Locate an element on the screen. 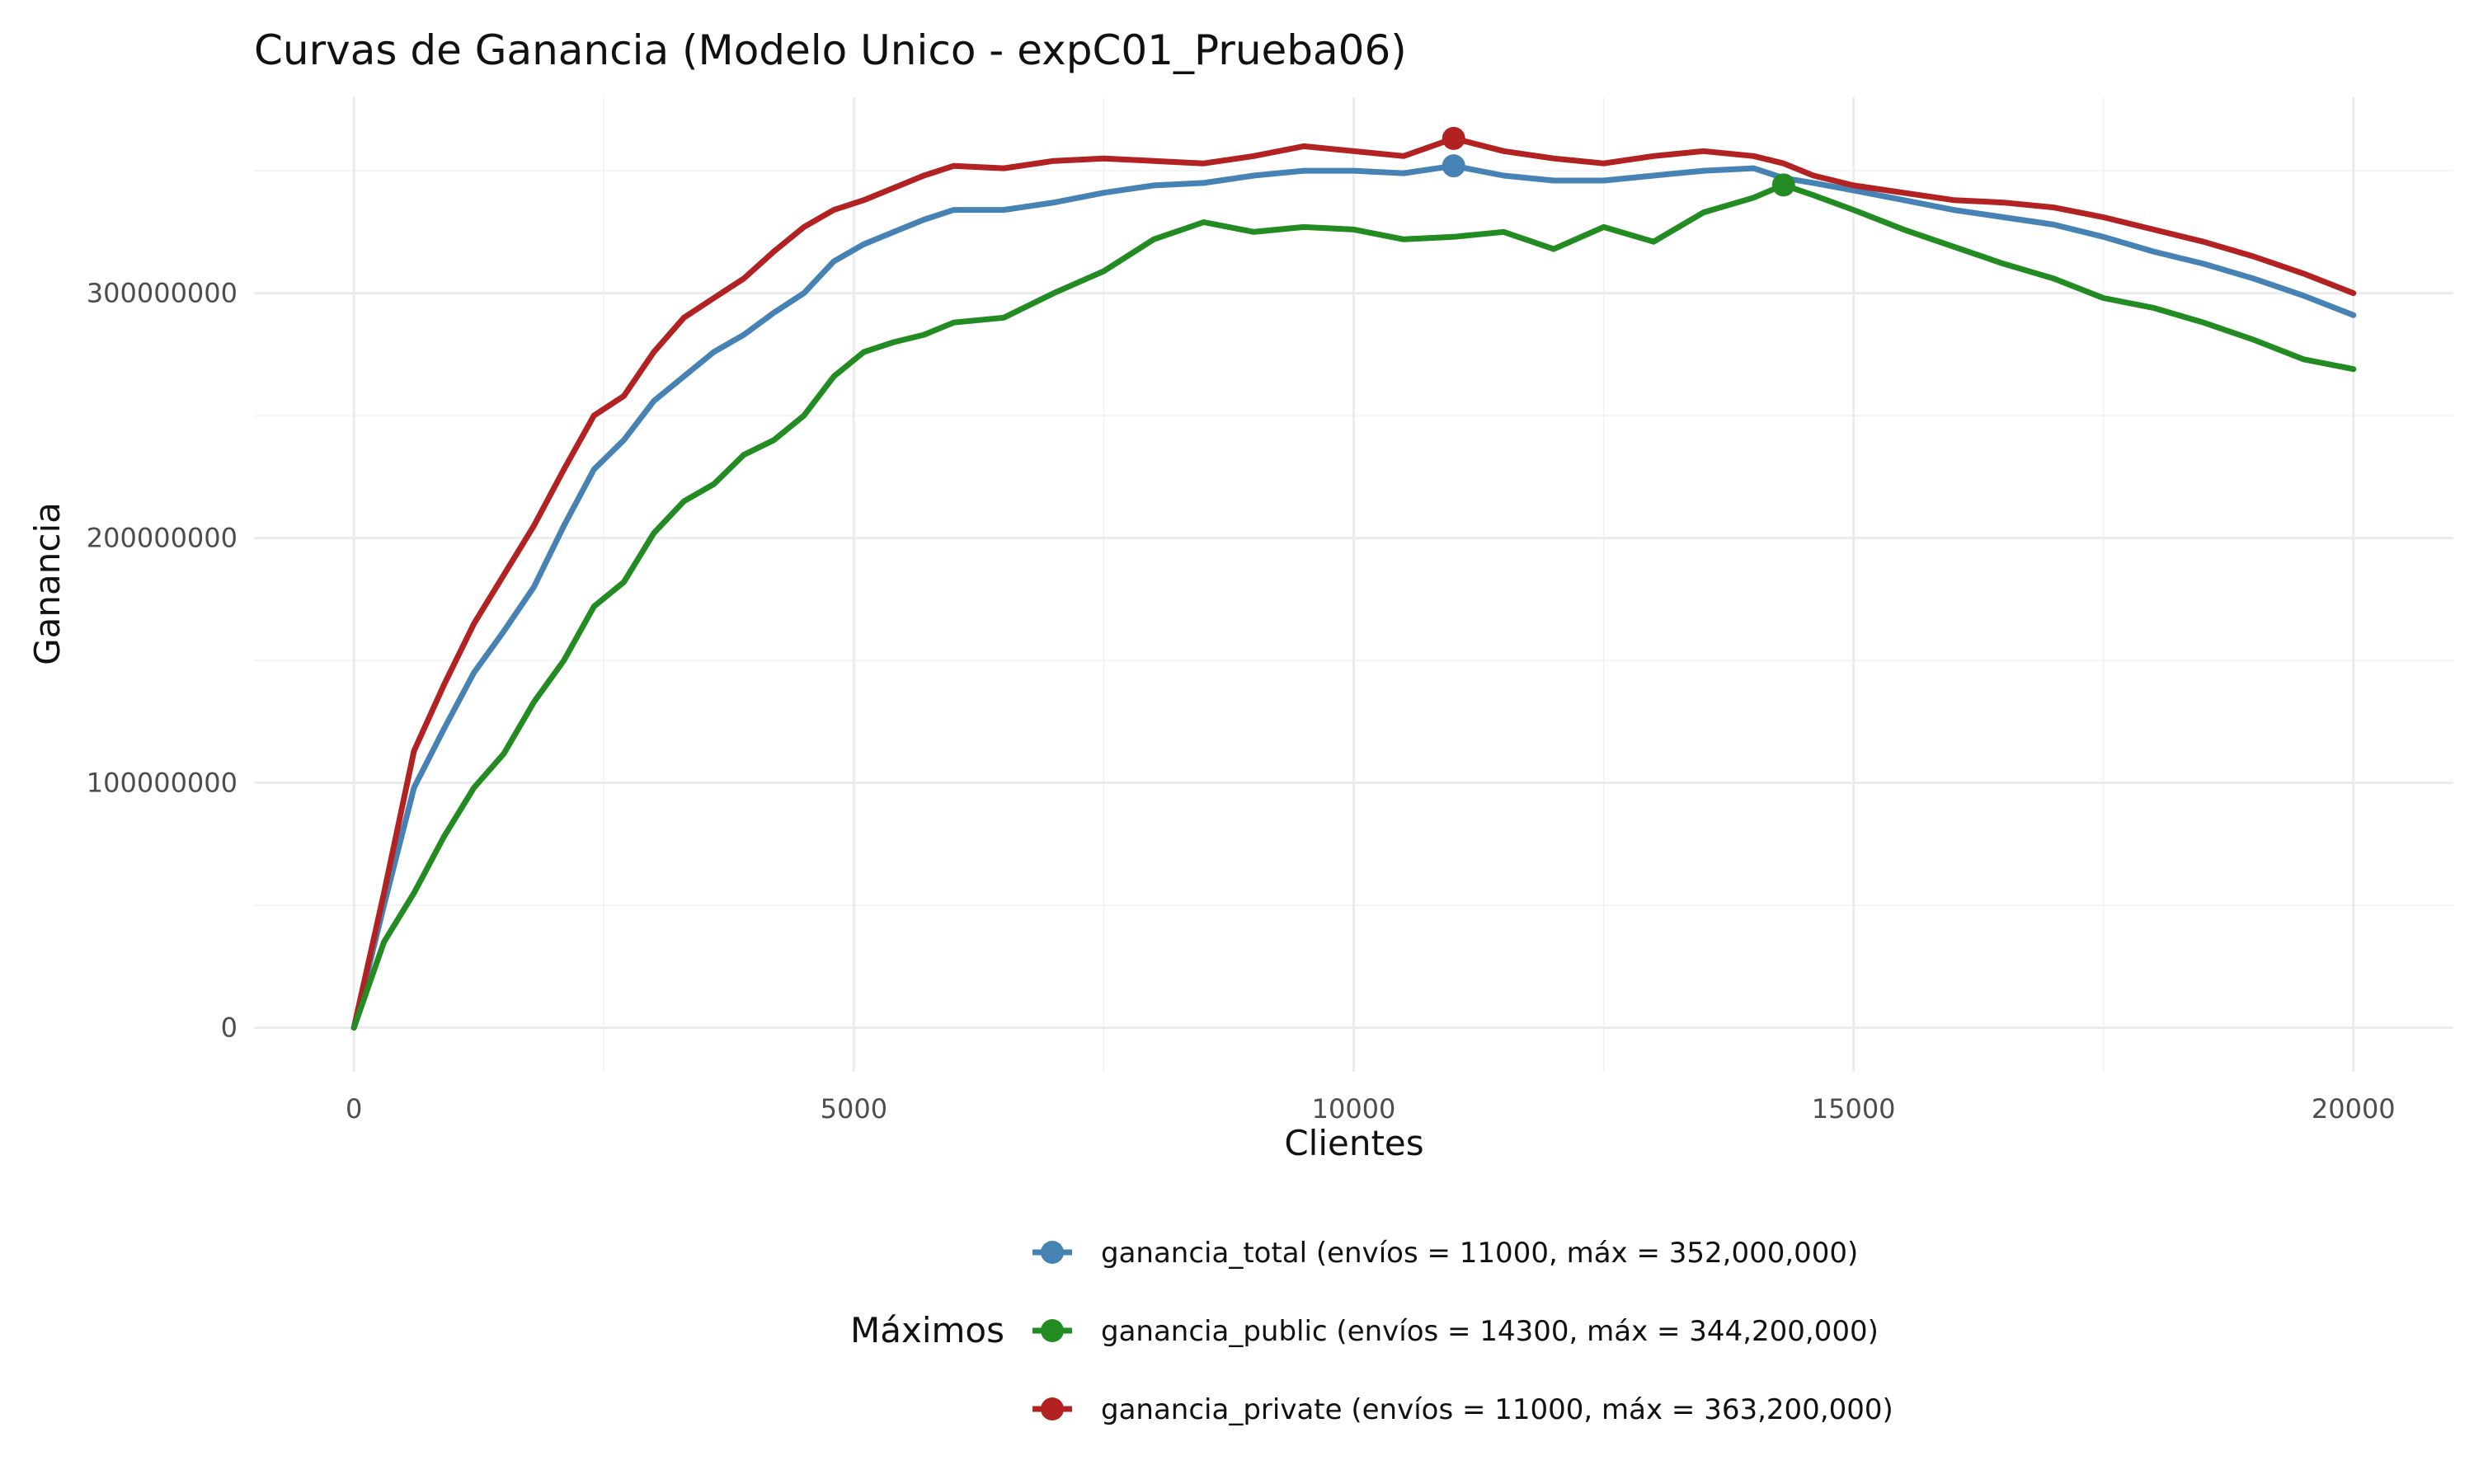 The image size is (2474, 1484). max-point-ganancia-private is located at coordinates (1453, 138).